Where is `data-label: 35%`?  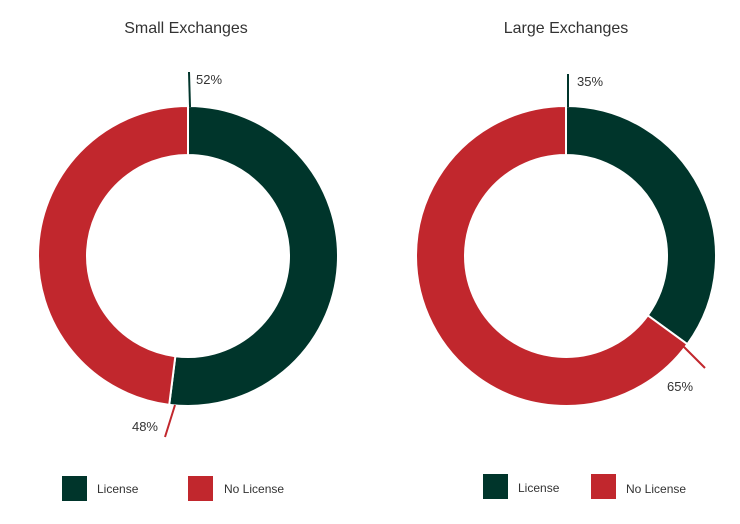
data-label: 35% is located at coordinates (590, 81).